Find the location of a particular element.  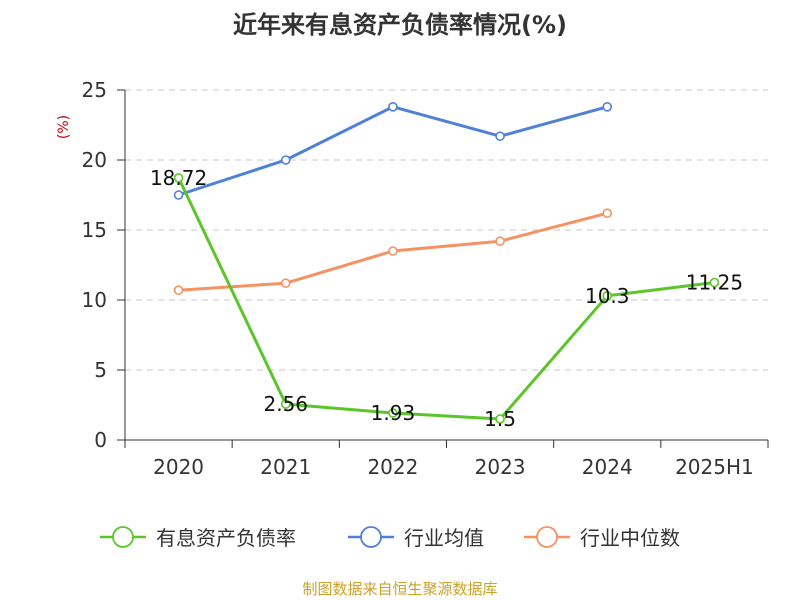

x-tick-label: 2021 is located at coordinates (285, 467).